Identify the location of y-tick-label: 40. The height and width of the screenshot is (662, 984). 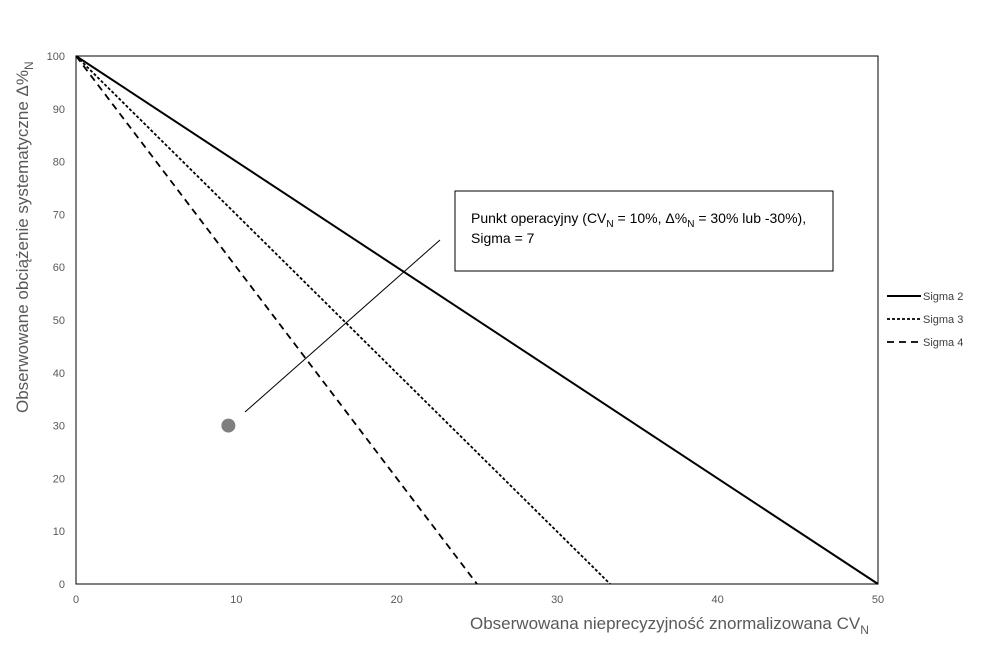
(59, 374).